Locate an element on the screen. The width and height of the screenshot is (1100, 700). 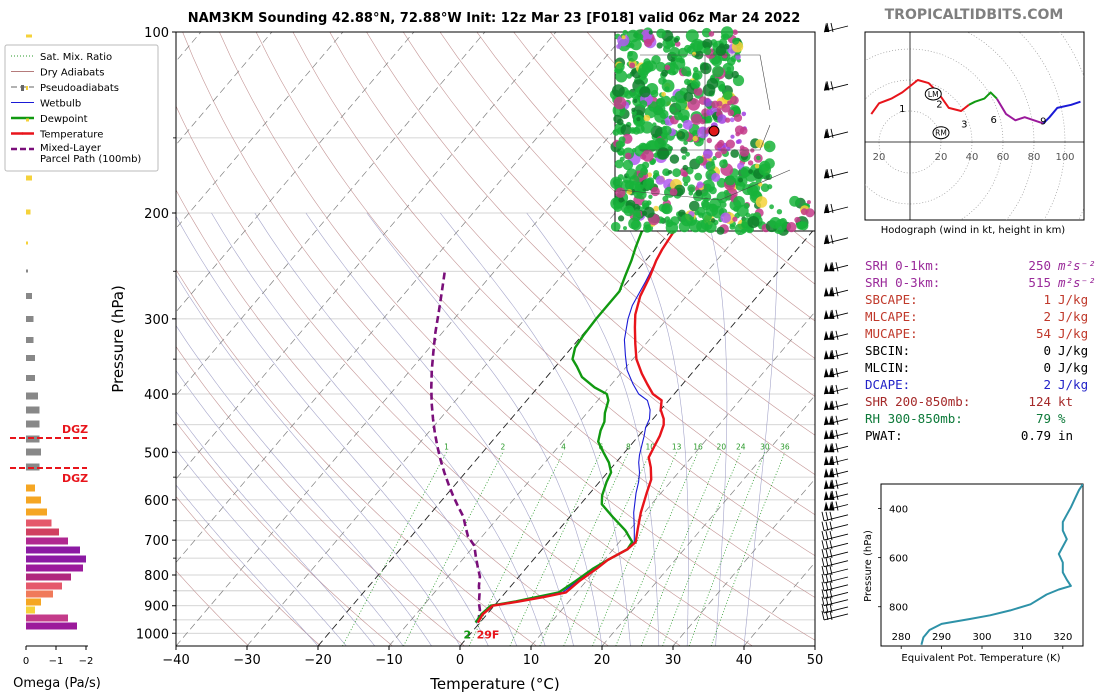
index-label: SHR 200-850mb: is located at coordinates (917, 401).